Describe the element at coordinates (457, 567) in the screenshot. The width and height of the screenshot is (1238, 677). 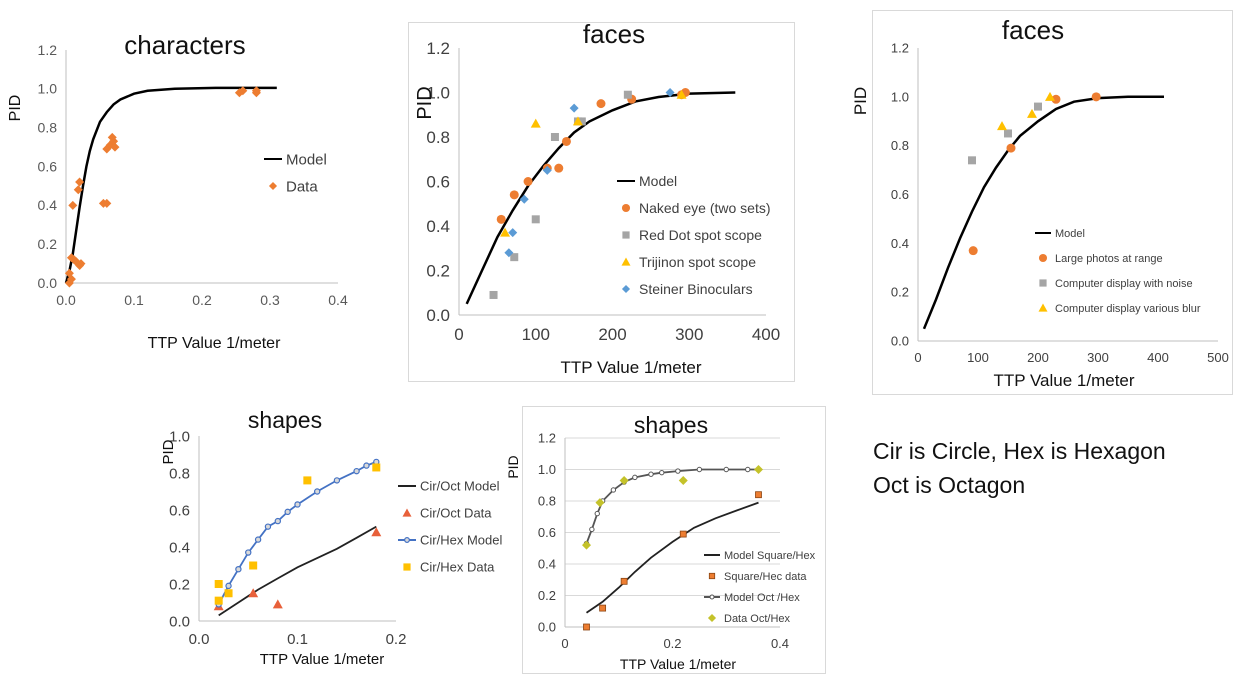
I see `legend-label-cir-hex-data: Cir/Hex Data` at that location.